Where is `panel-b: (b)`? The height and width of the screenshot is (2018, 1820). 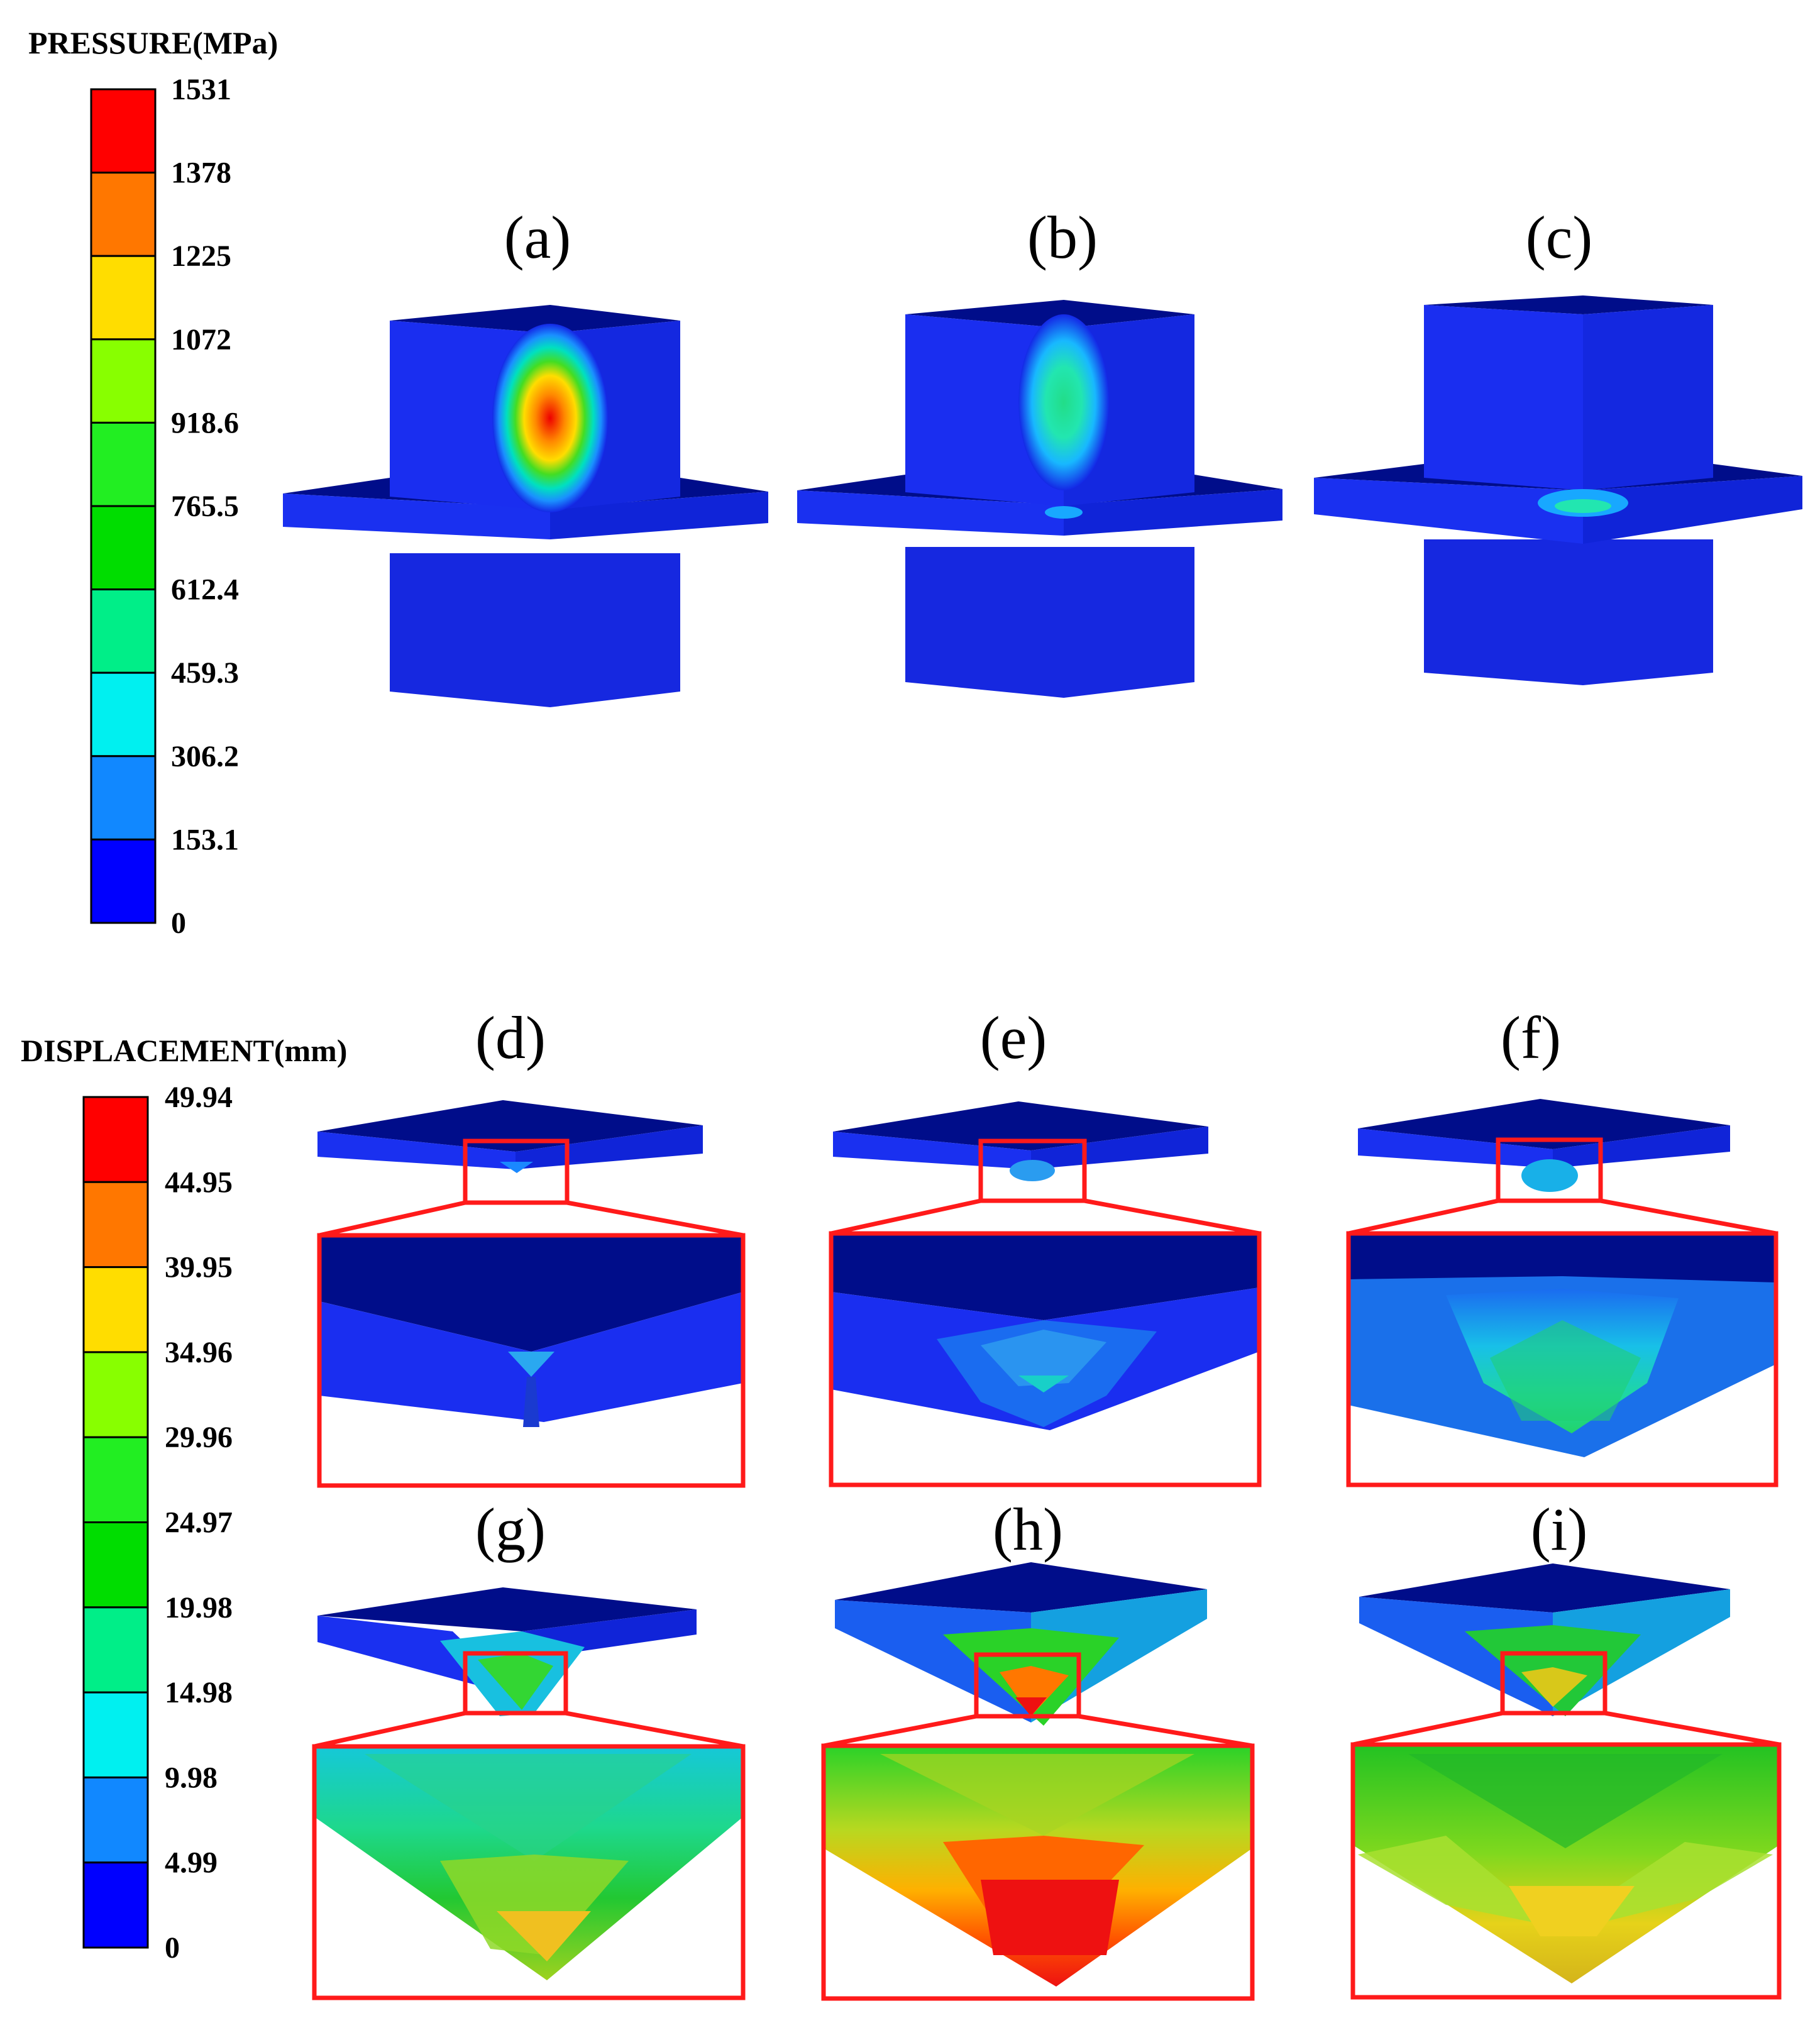 panel-b: (b) is located at coordinates (1039, 451).